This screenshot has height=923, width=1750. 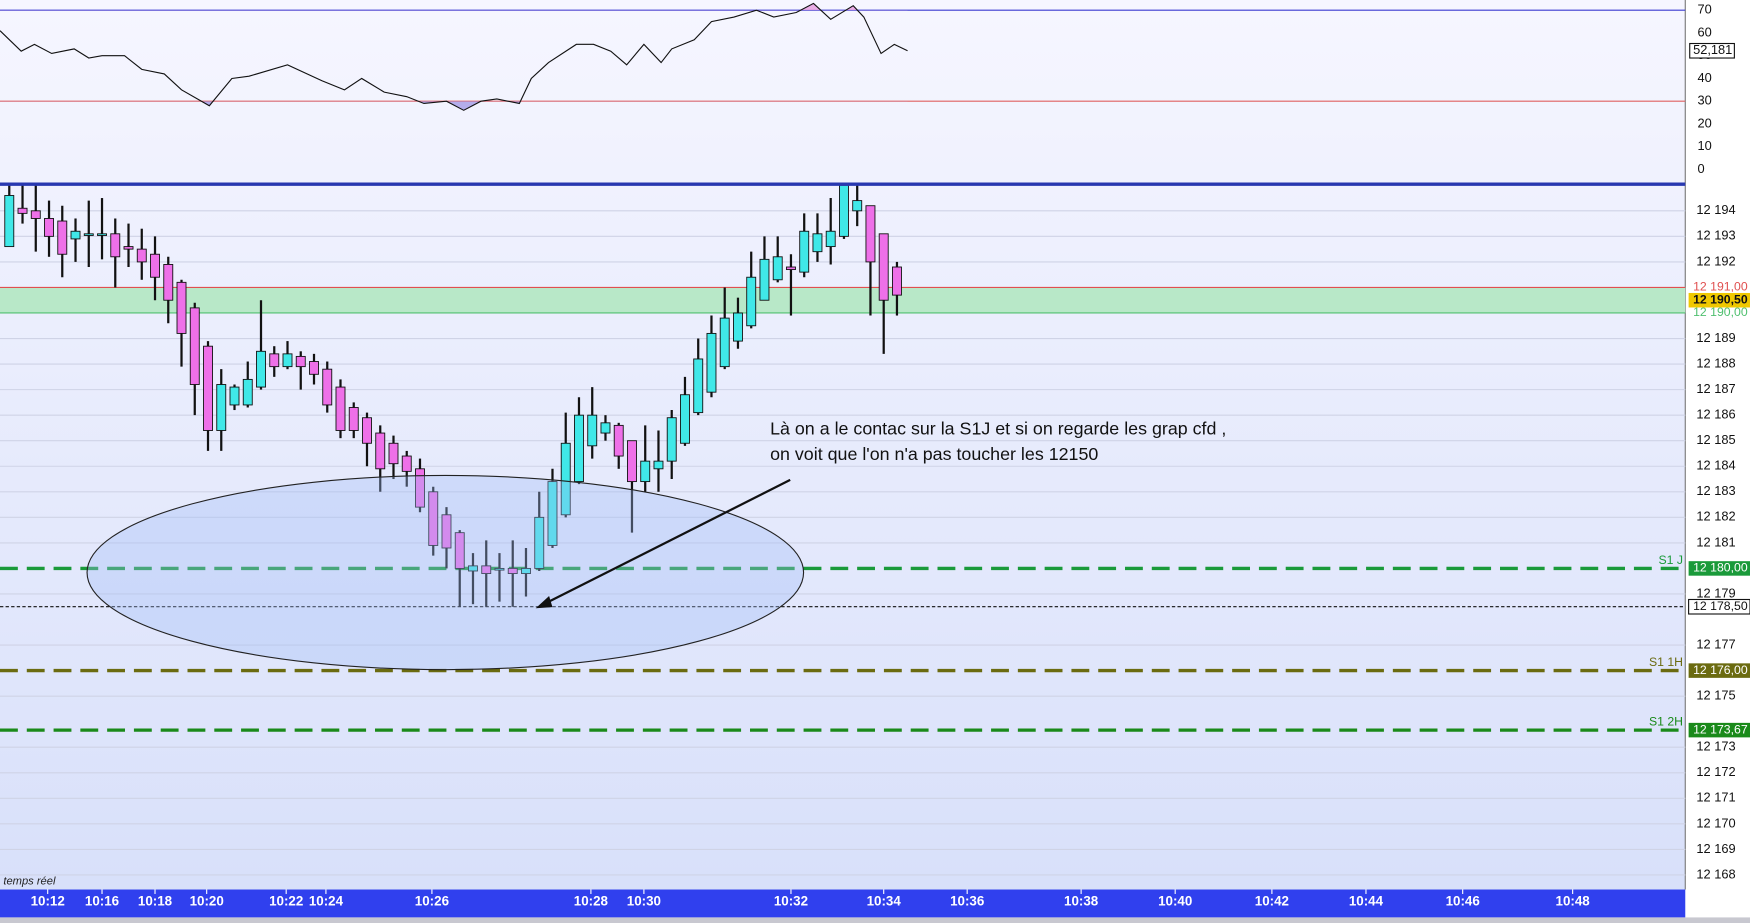 What do you see at coordinates (1081, 900) in the screenshot?
I see `x-tick-label: 10:38` at bounding box center [1081, 900].